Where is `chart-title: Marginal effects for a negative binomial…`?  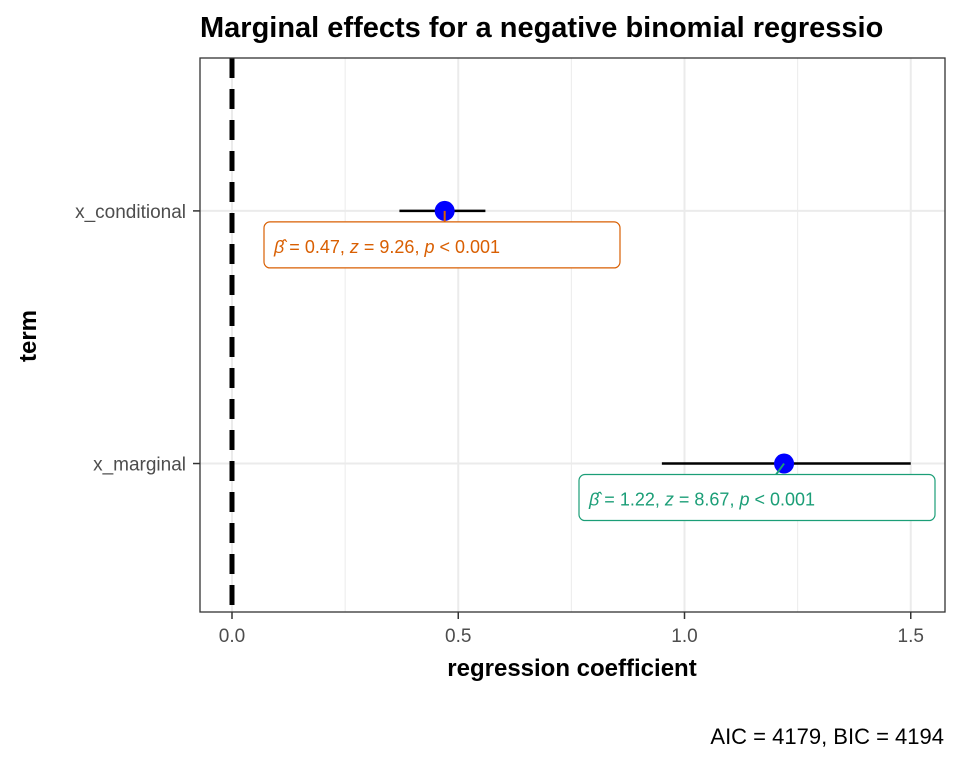
chart-title: Marginal effects for a negative binomial… is located at coordinates (541, 28).